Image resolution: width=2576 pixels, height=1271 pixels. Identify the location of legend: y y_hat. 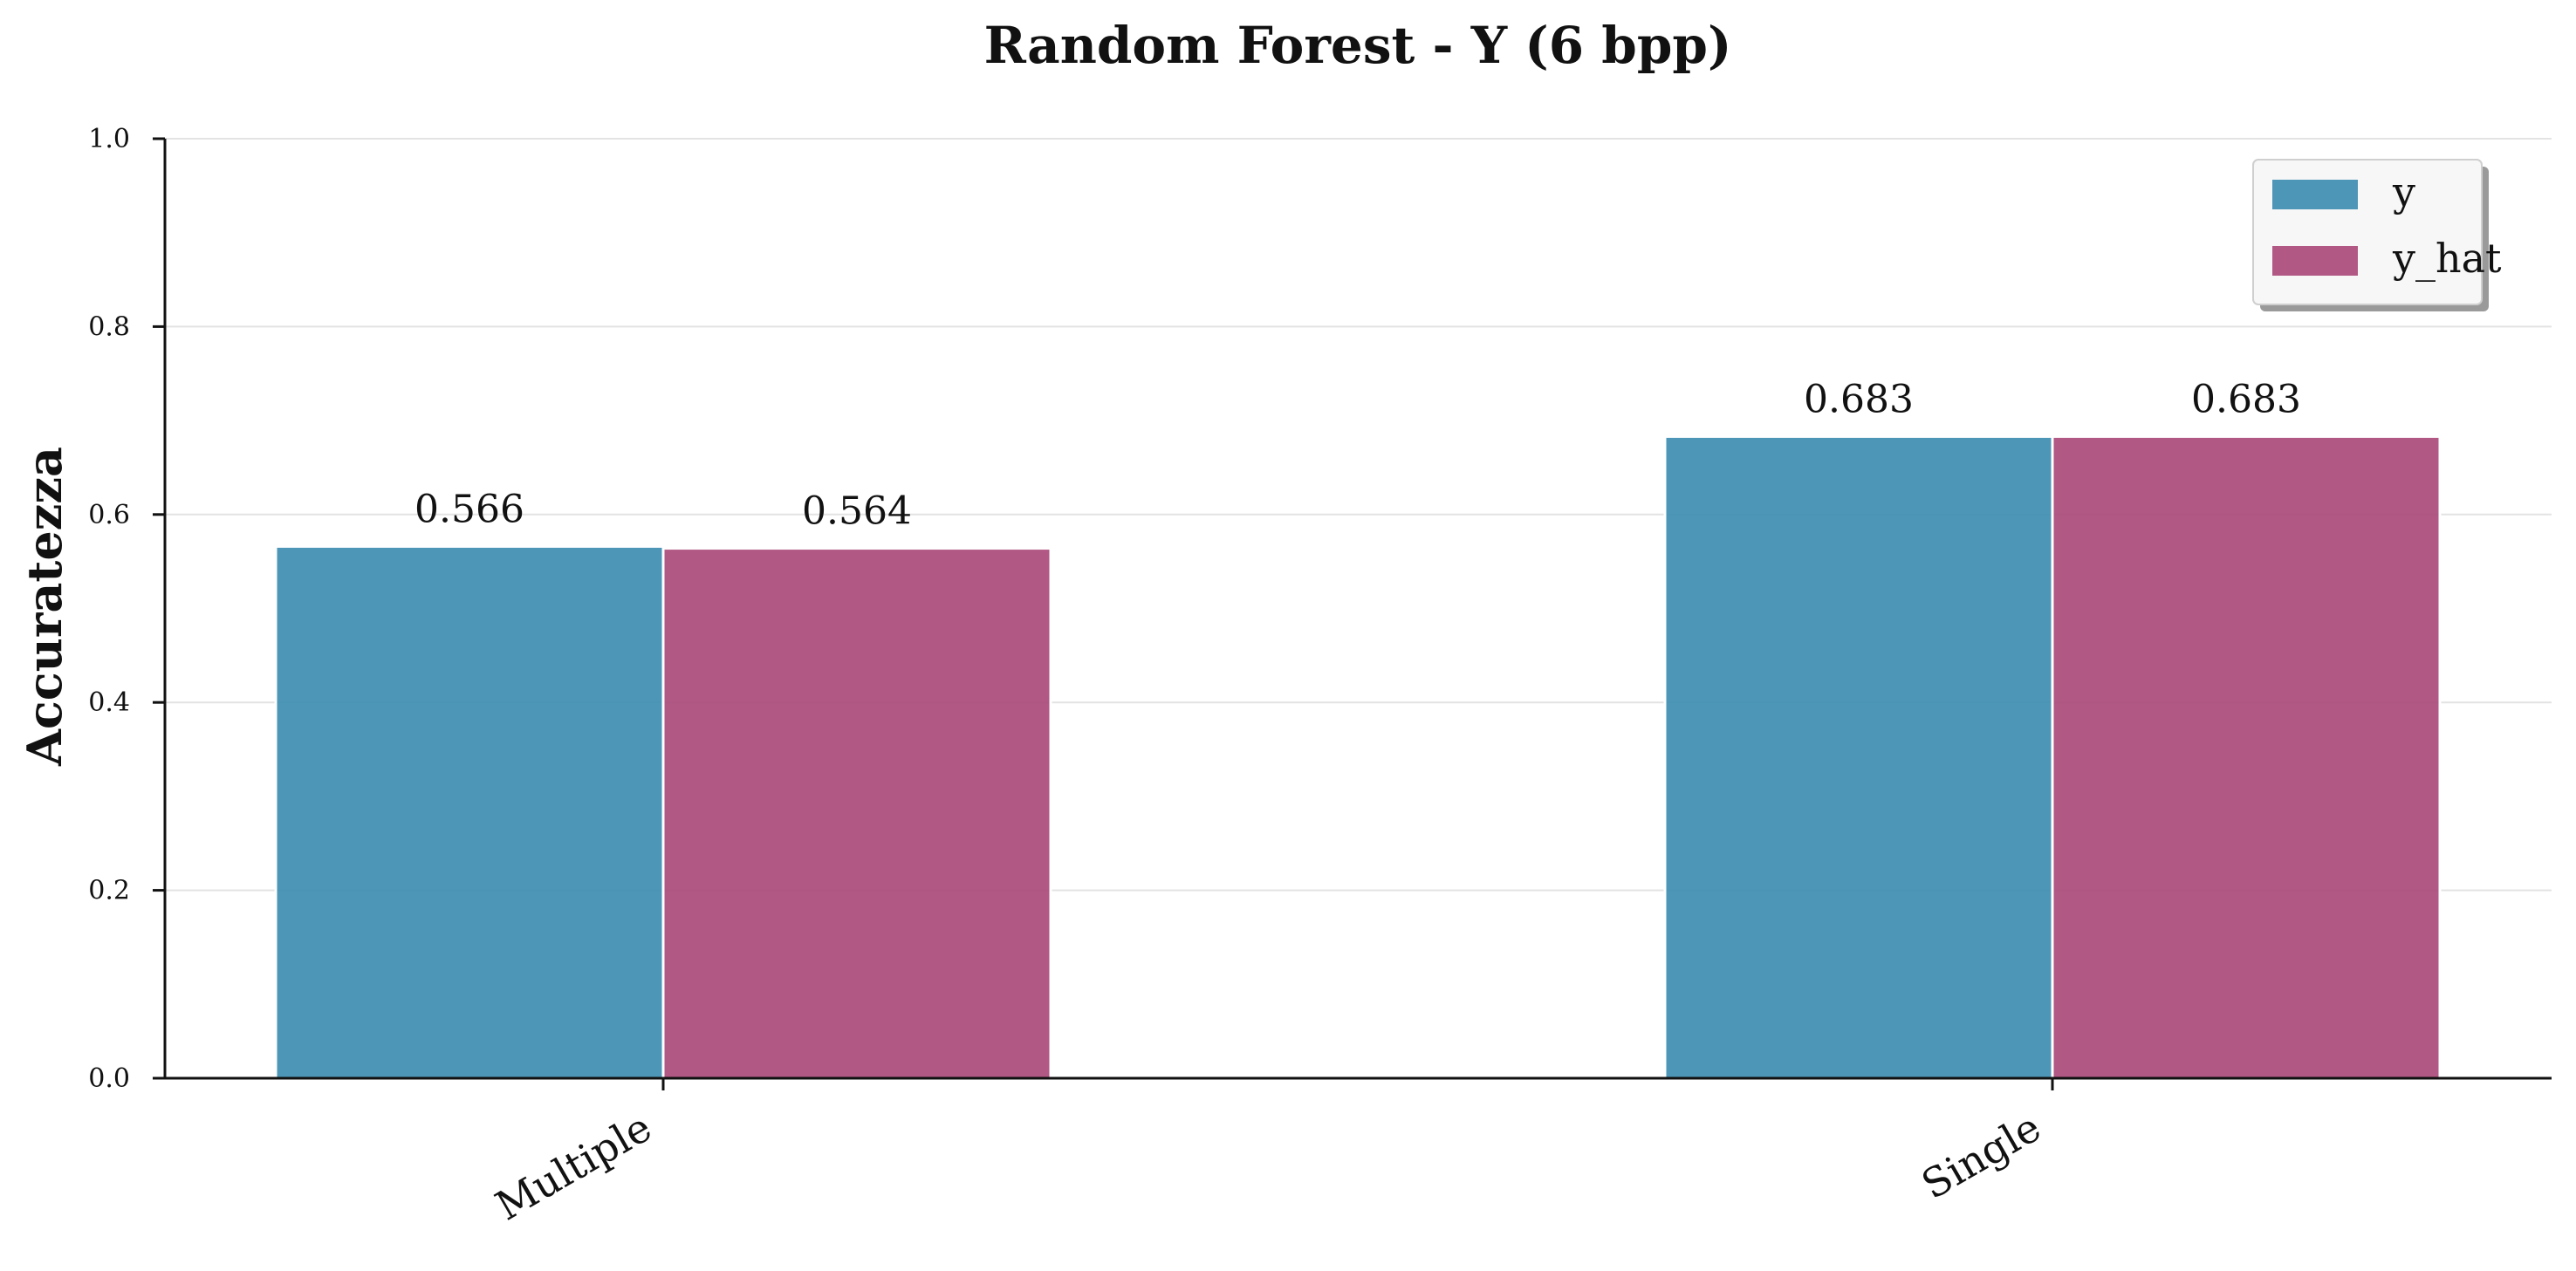
(2377, 232).